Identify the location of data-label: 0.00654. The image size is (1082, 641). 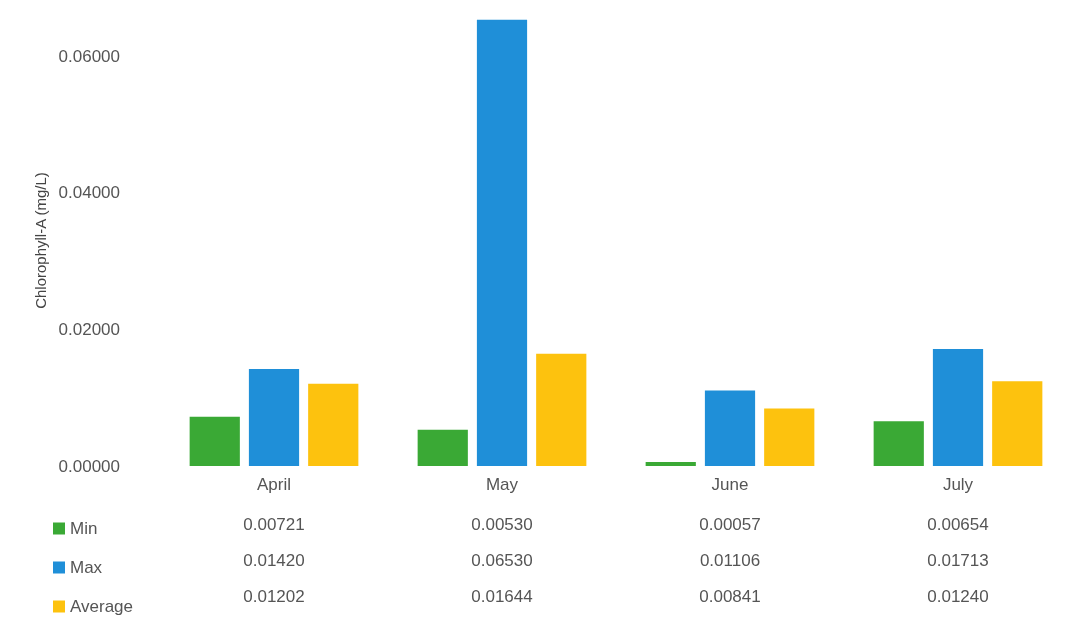
(958, 524).